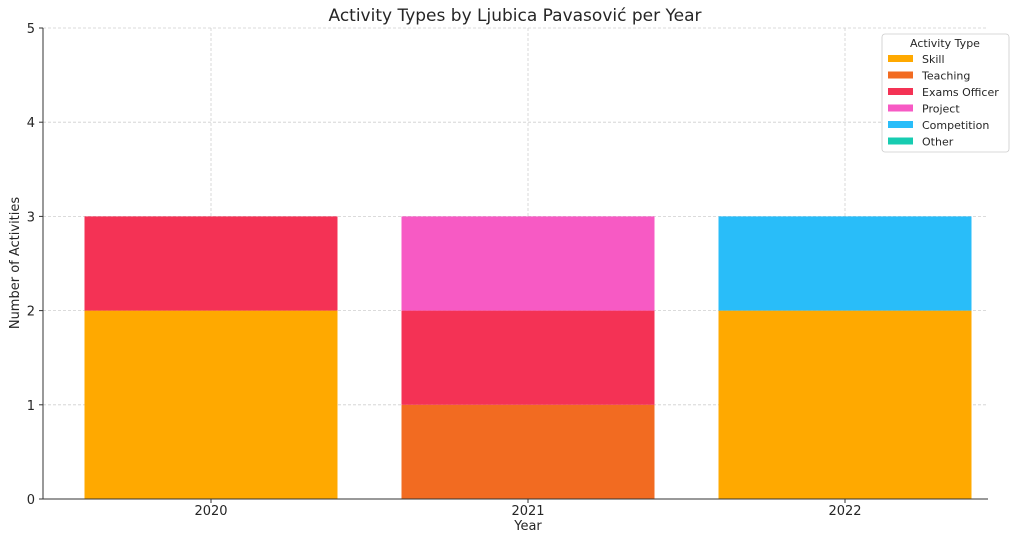  Describe the element at coordinates (31, 123) in the screenshot. I see `y-tick-label: 4` at that location.